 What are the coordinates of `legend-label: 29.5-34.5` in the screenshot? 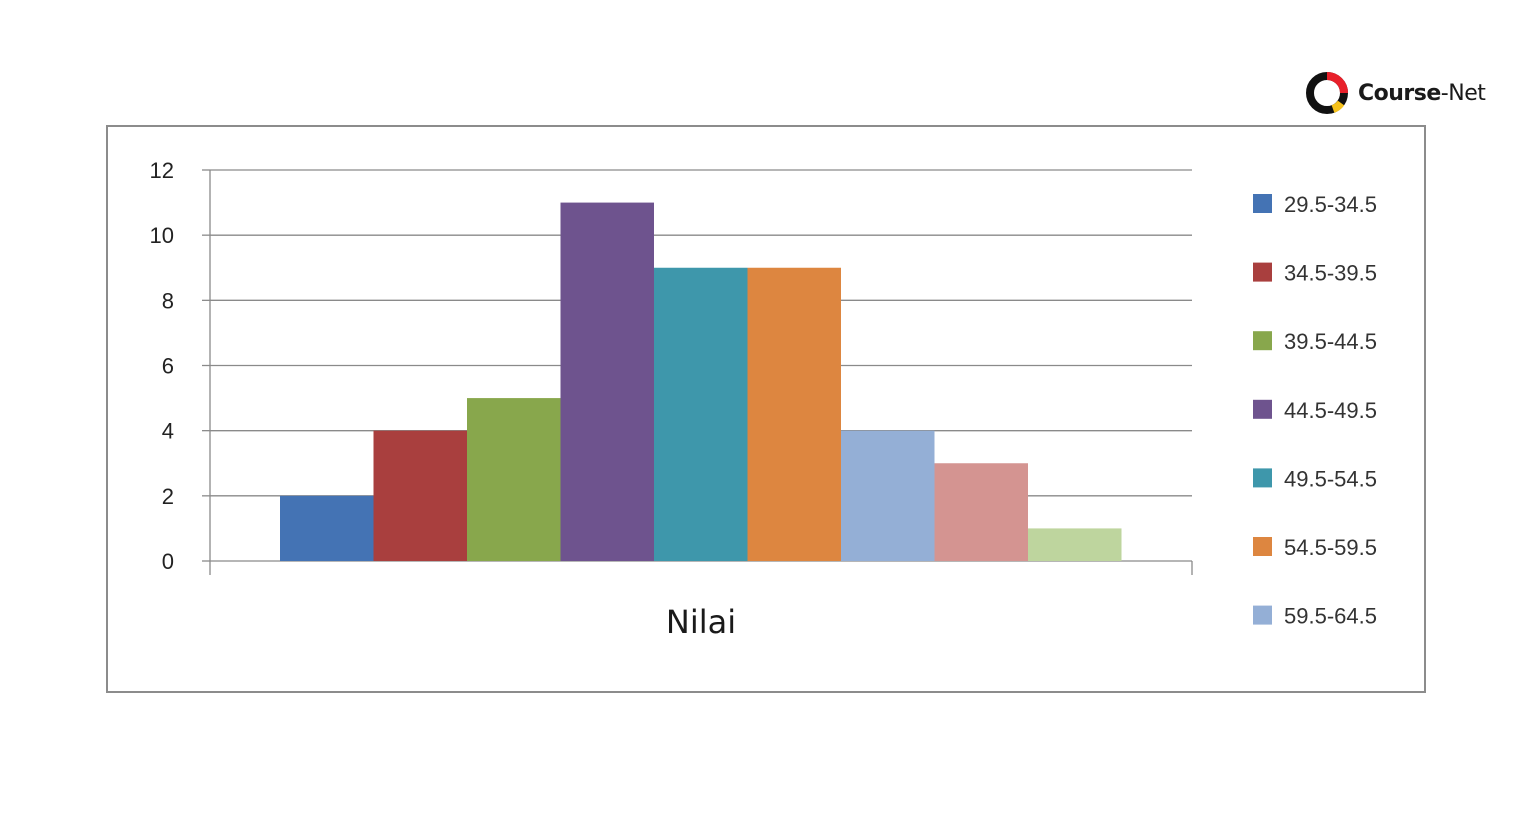 It's located at (1330, 204).